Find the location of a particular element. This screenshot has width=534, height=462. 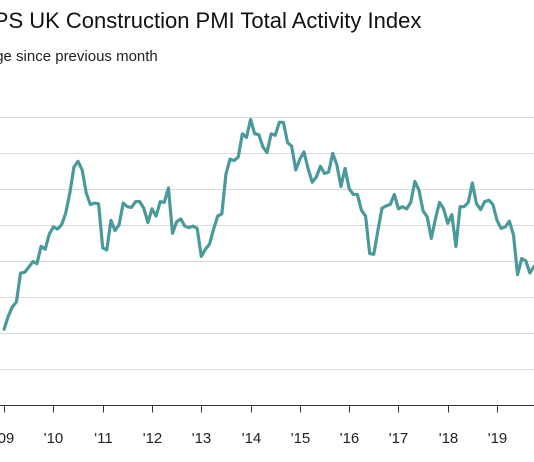

x-tick-label-2012: '12 is located at coordinates (153, 438).